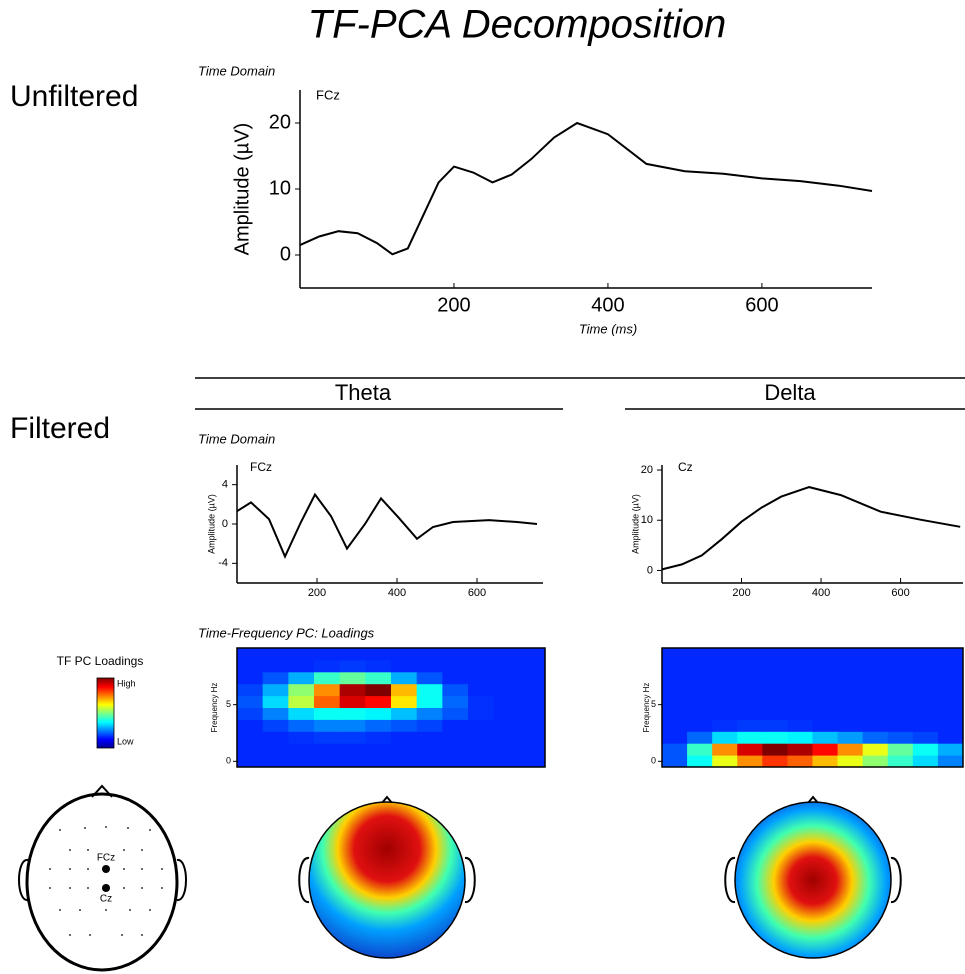 The height and width of the screenshot is (974, 965). I want to click on y-tick-label: 20, so click(647, 470).